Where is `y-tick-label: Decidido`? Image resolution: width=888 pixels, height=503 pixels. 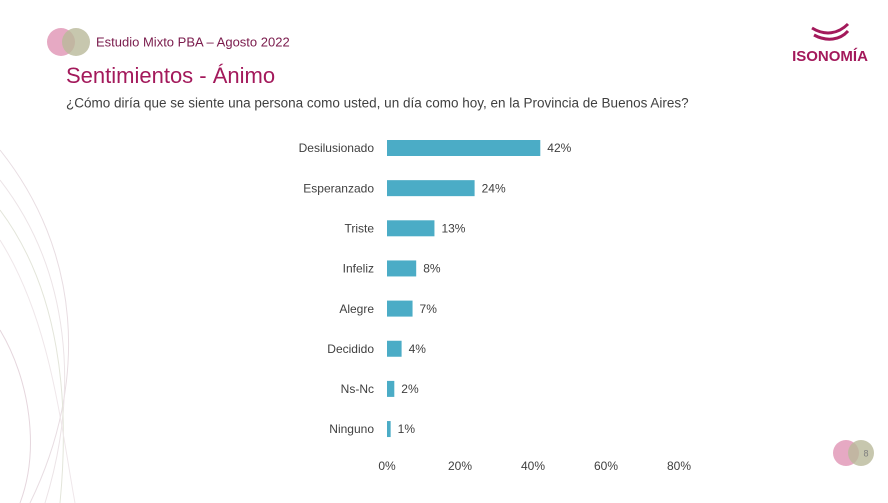
y-tick-label: Decidido is located at coordinates (350, 349).